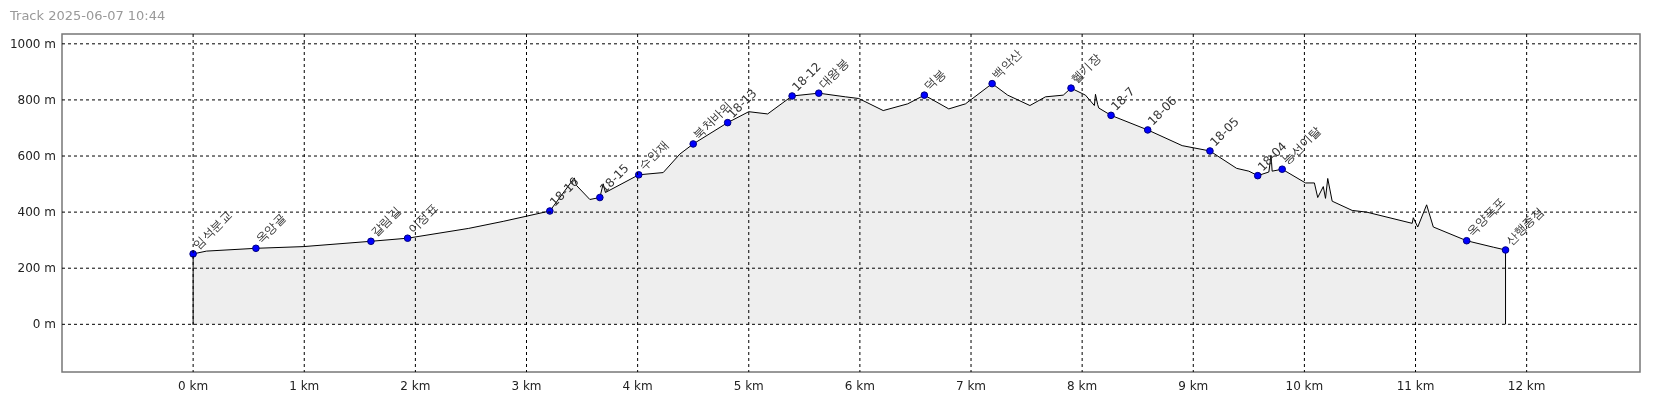  Describe the element at coordinates (32, 43) in the screenshot. I see `y-tick-label: 1000 m` at that location.